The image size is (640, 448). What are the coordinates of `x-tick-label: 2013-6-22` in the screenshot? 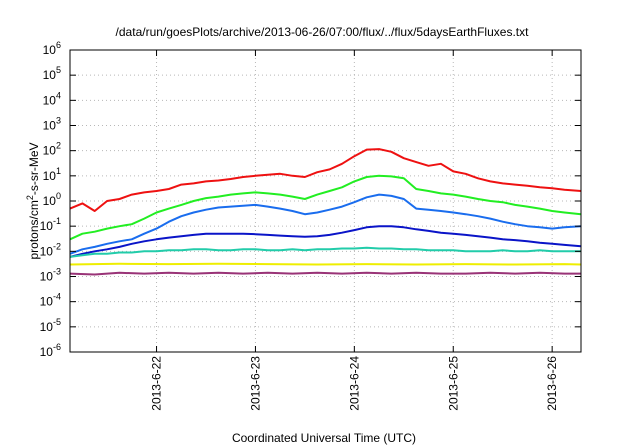 It's located at (157, 383).